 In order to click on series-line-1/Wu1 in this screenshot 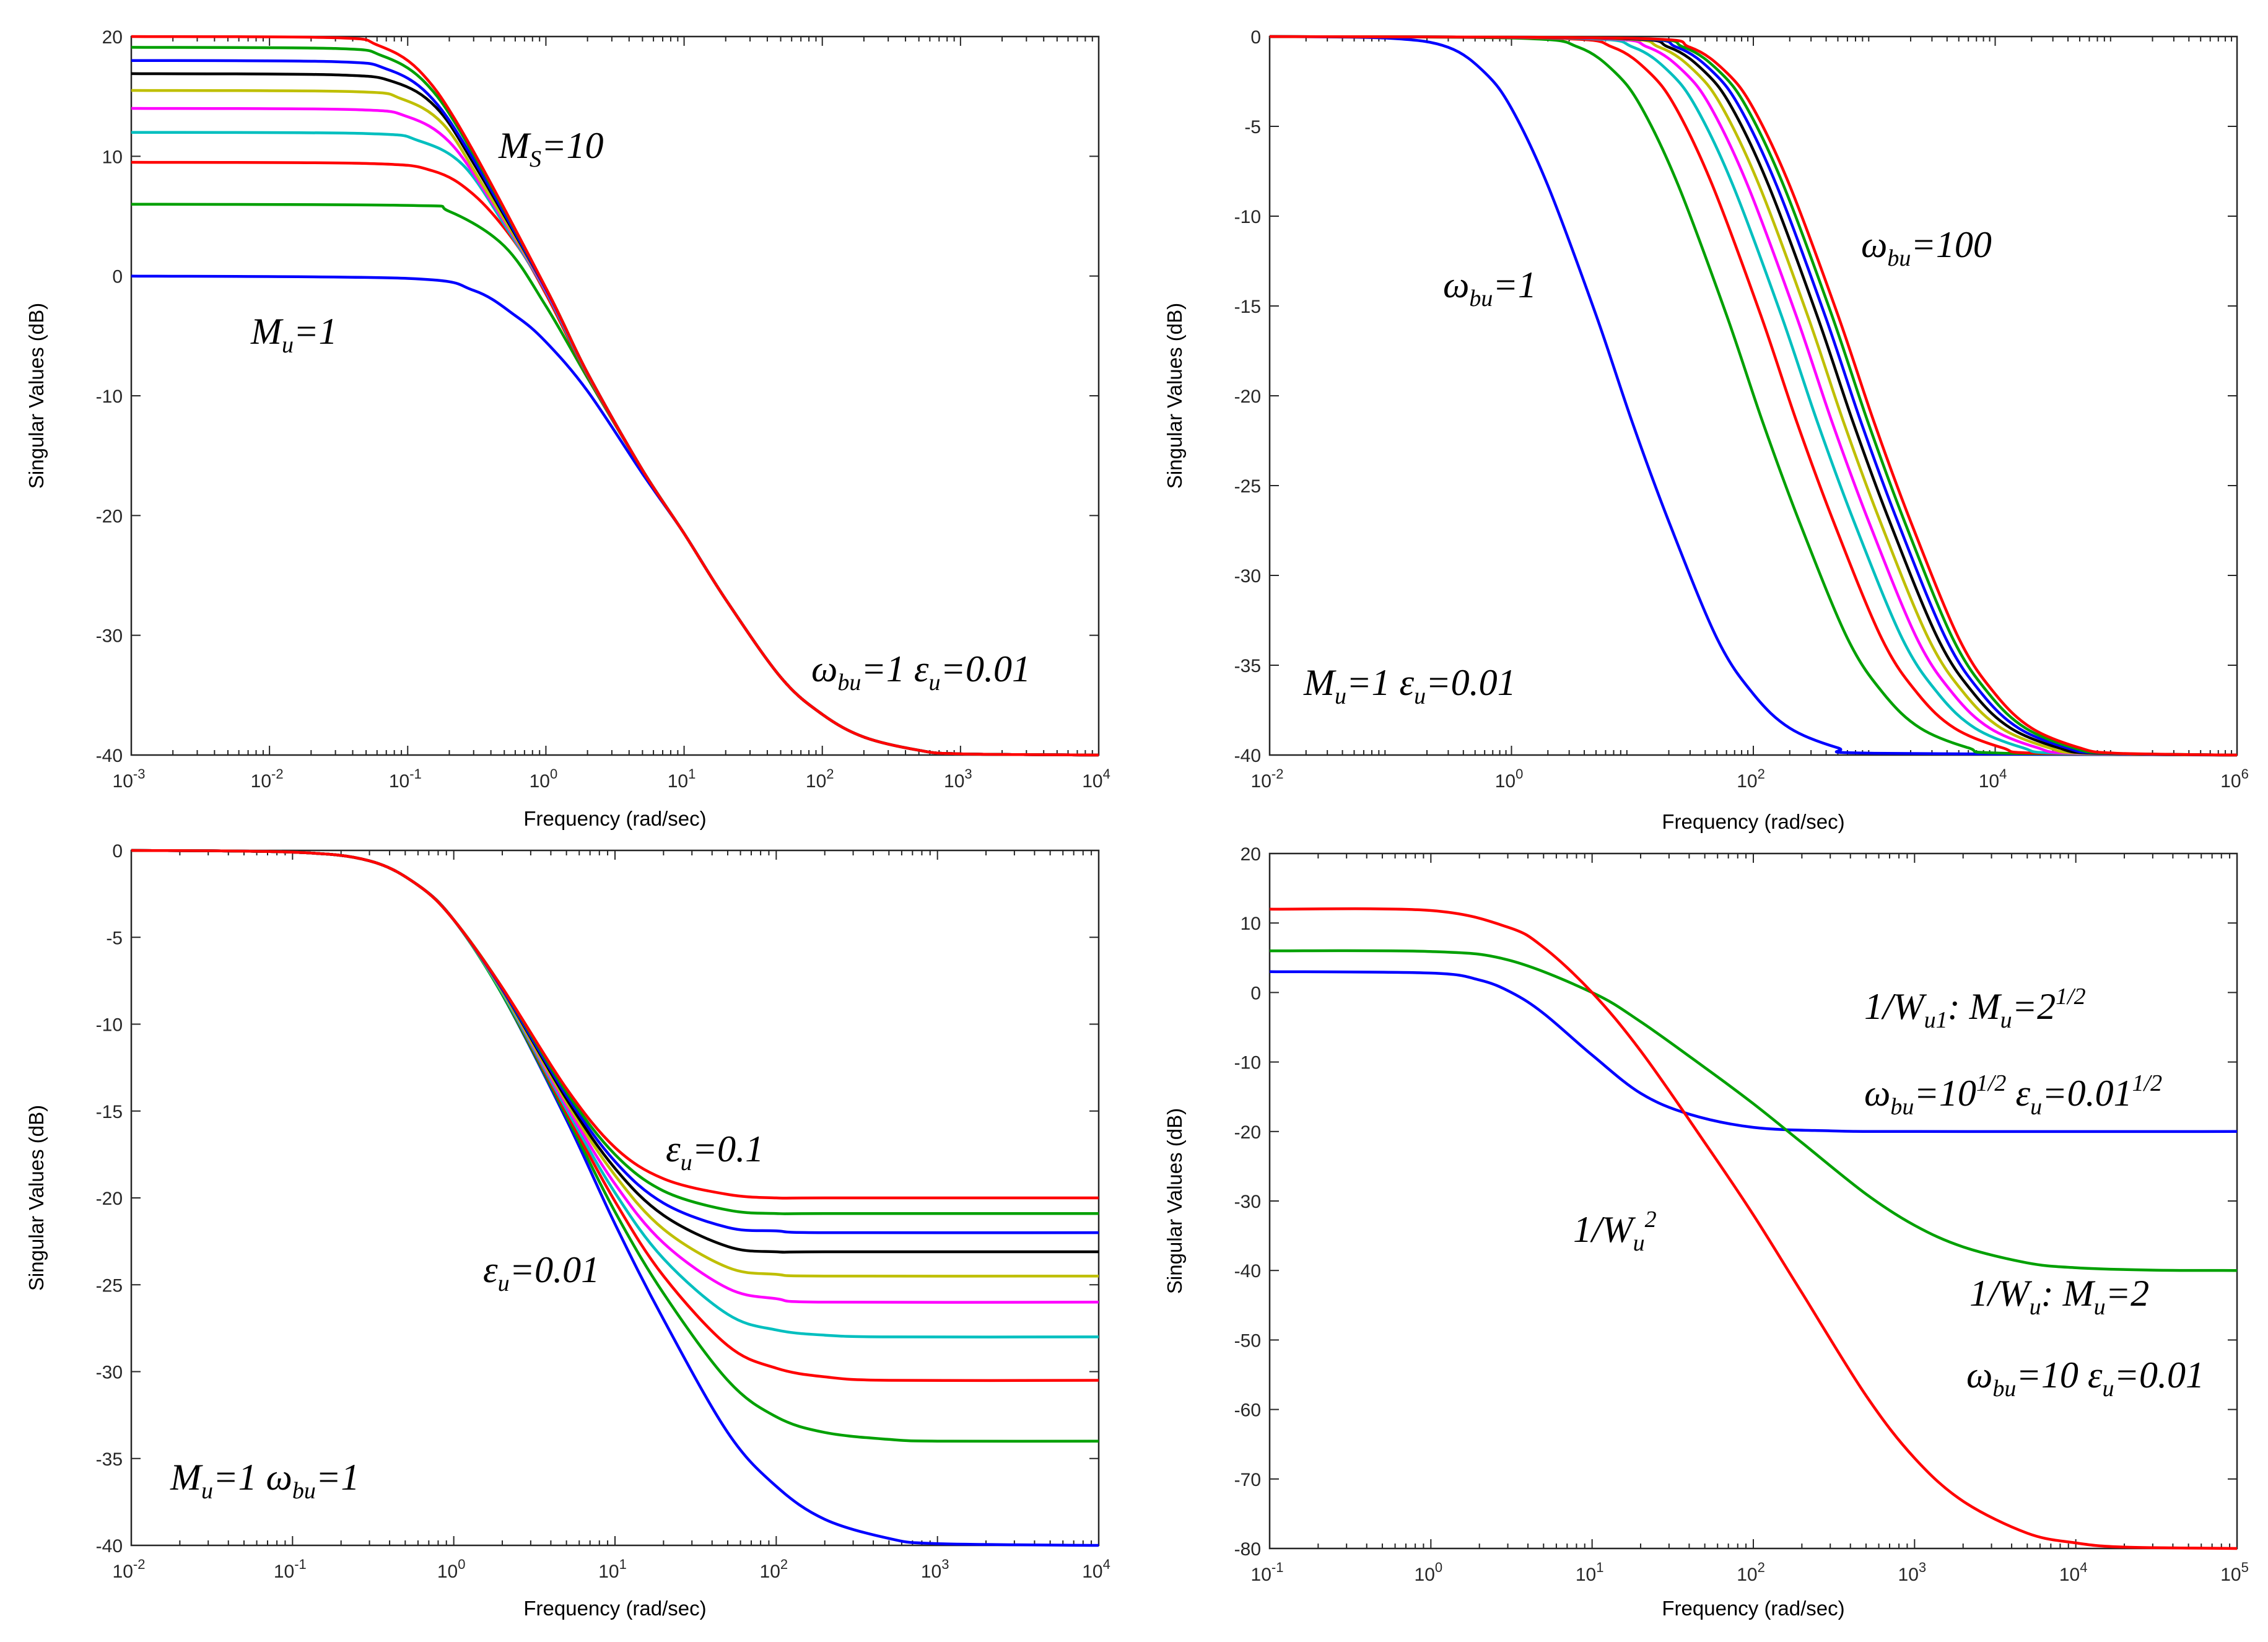, I will do `click(1753, 1051)`.